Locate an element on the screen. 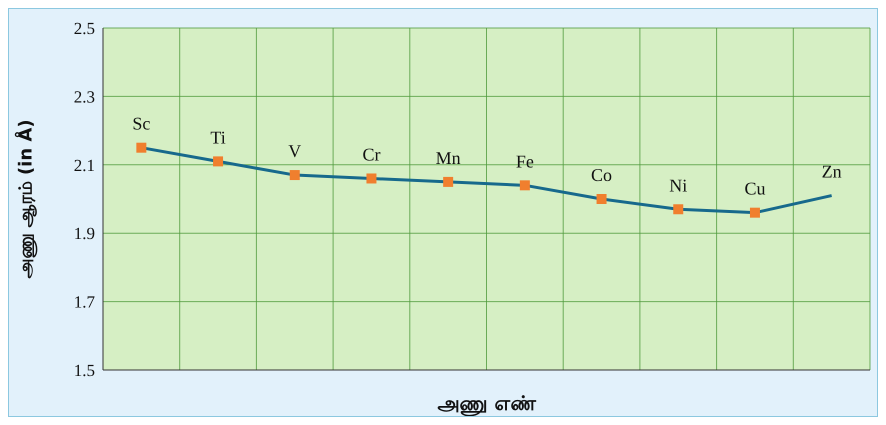 The width and height of the screenshot is (886, 425). y-axis-title: அணு ஆரம் (in Å) is located at coordinates (26, 199).